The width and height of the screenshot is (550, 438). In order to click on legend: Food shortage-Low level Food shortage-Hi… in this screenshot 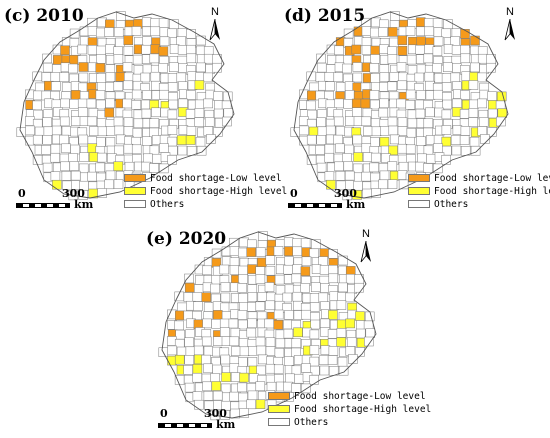, I will do `click(479, 191)`.